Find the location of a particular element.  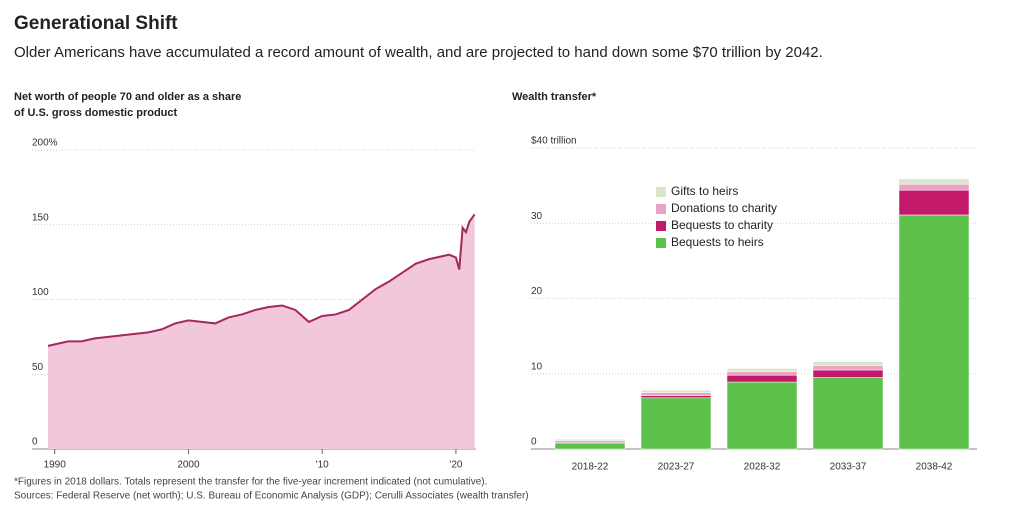

x-tick-label: 2018-22 is located at coordinates (590, 467).